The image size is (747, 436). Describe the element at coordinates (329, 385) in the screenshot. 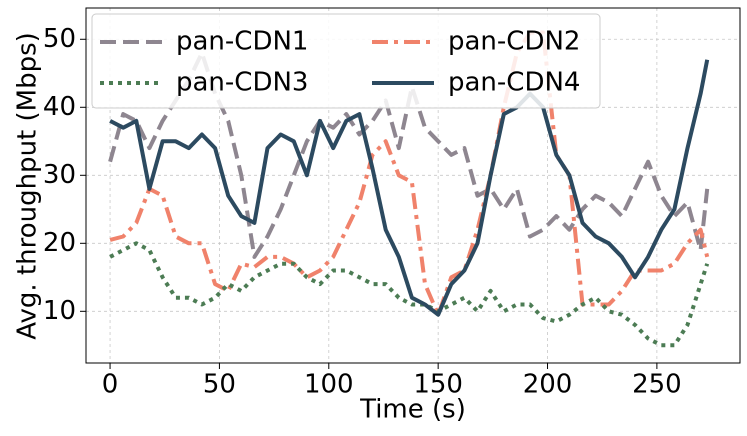

I see `x-tick-label: 100` at that location.